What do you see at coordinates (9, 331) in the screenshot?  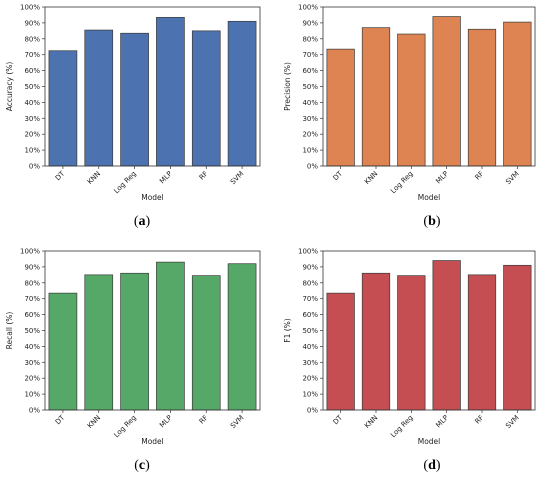 I see `y-axis-label: Recall (%)` at bounding box center [9, 331].